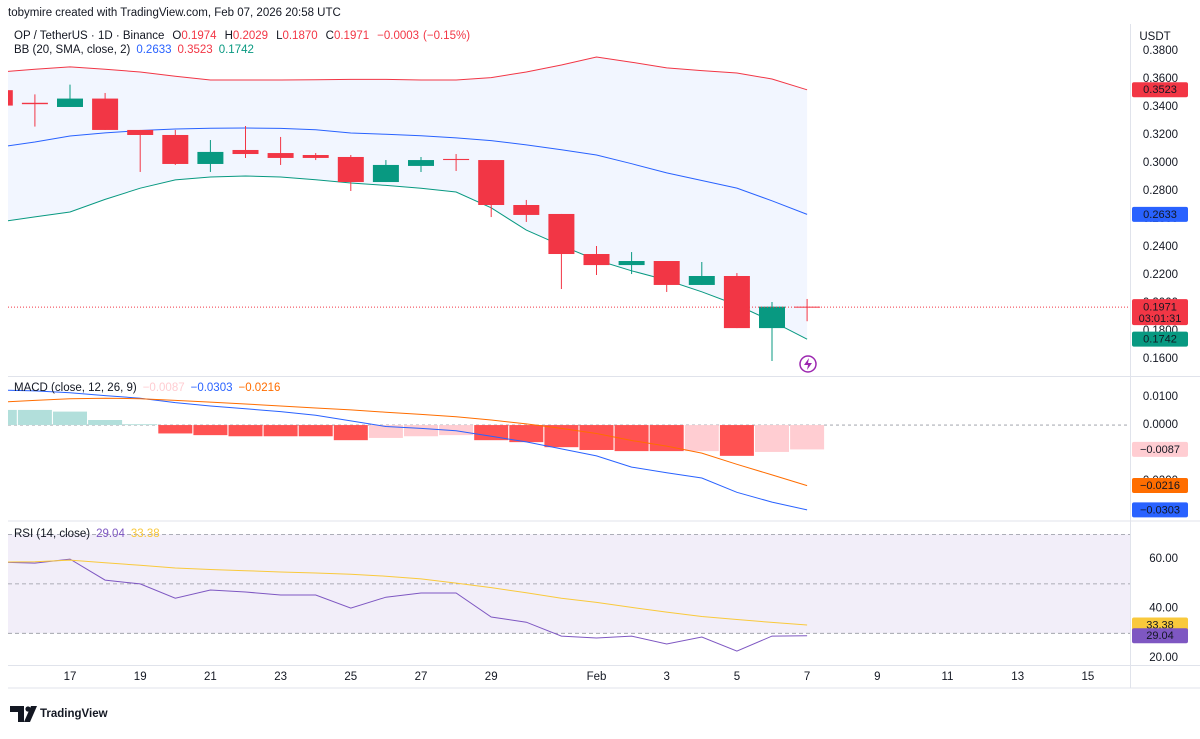 Image resolution: width=1200 pixels, height=739 pixels. What do you see at coordinates (52, 534) in the screenshot?
I see `legend-item: RSI (14, close)` at bounding box center [52, 534].